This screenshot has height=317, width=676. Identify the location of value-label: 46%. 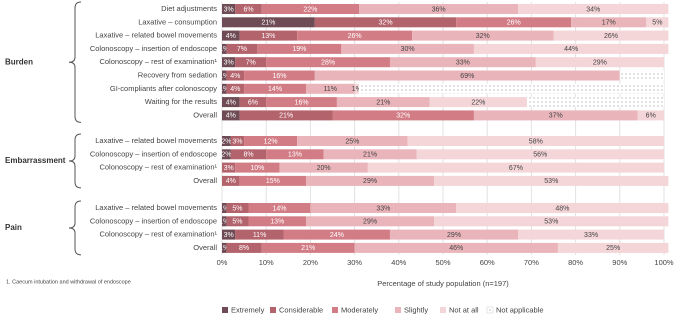
(456, 248).